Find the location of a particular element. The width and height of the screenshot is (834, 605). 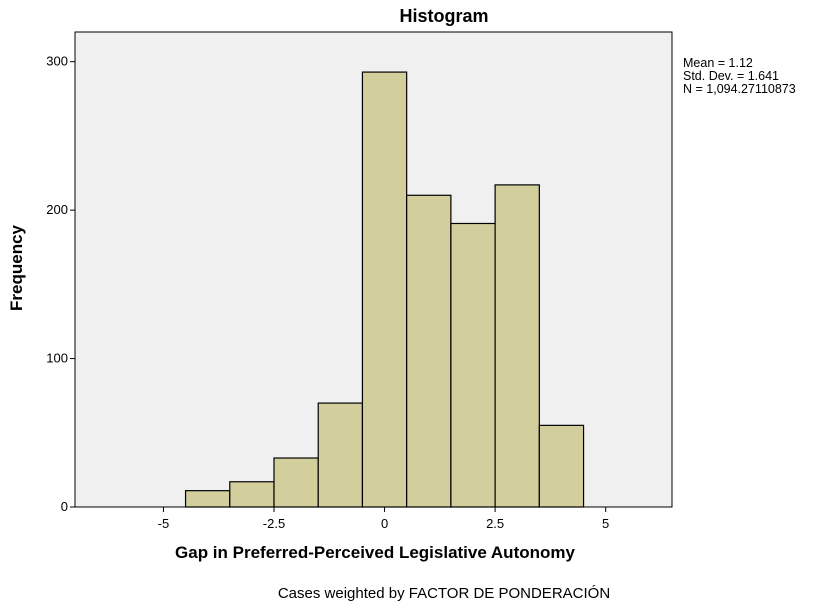

y-tick-label-3: 300 is located at coordinates (57, 61).